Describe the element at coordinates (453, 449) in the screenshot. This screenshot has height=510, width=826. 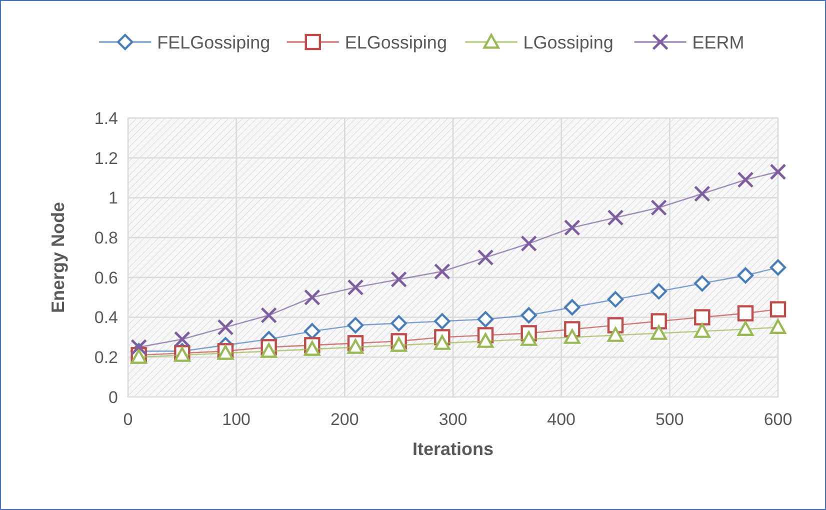
I see `x-axis-title: Iterations` at that location.